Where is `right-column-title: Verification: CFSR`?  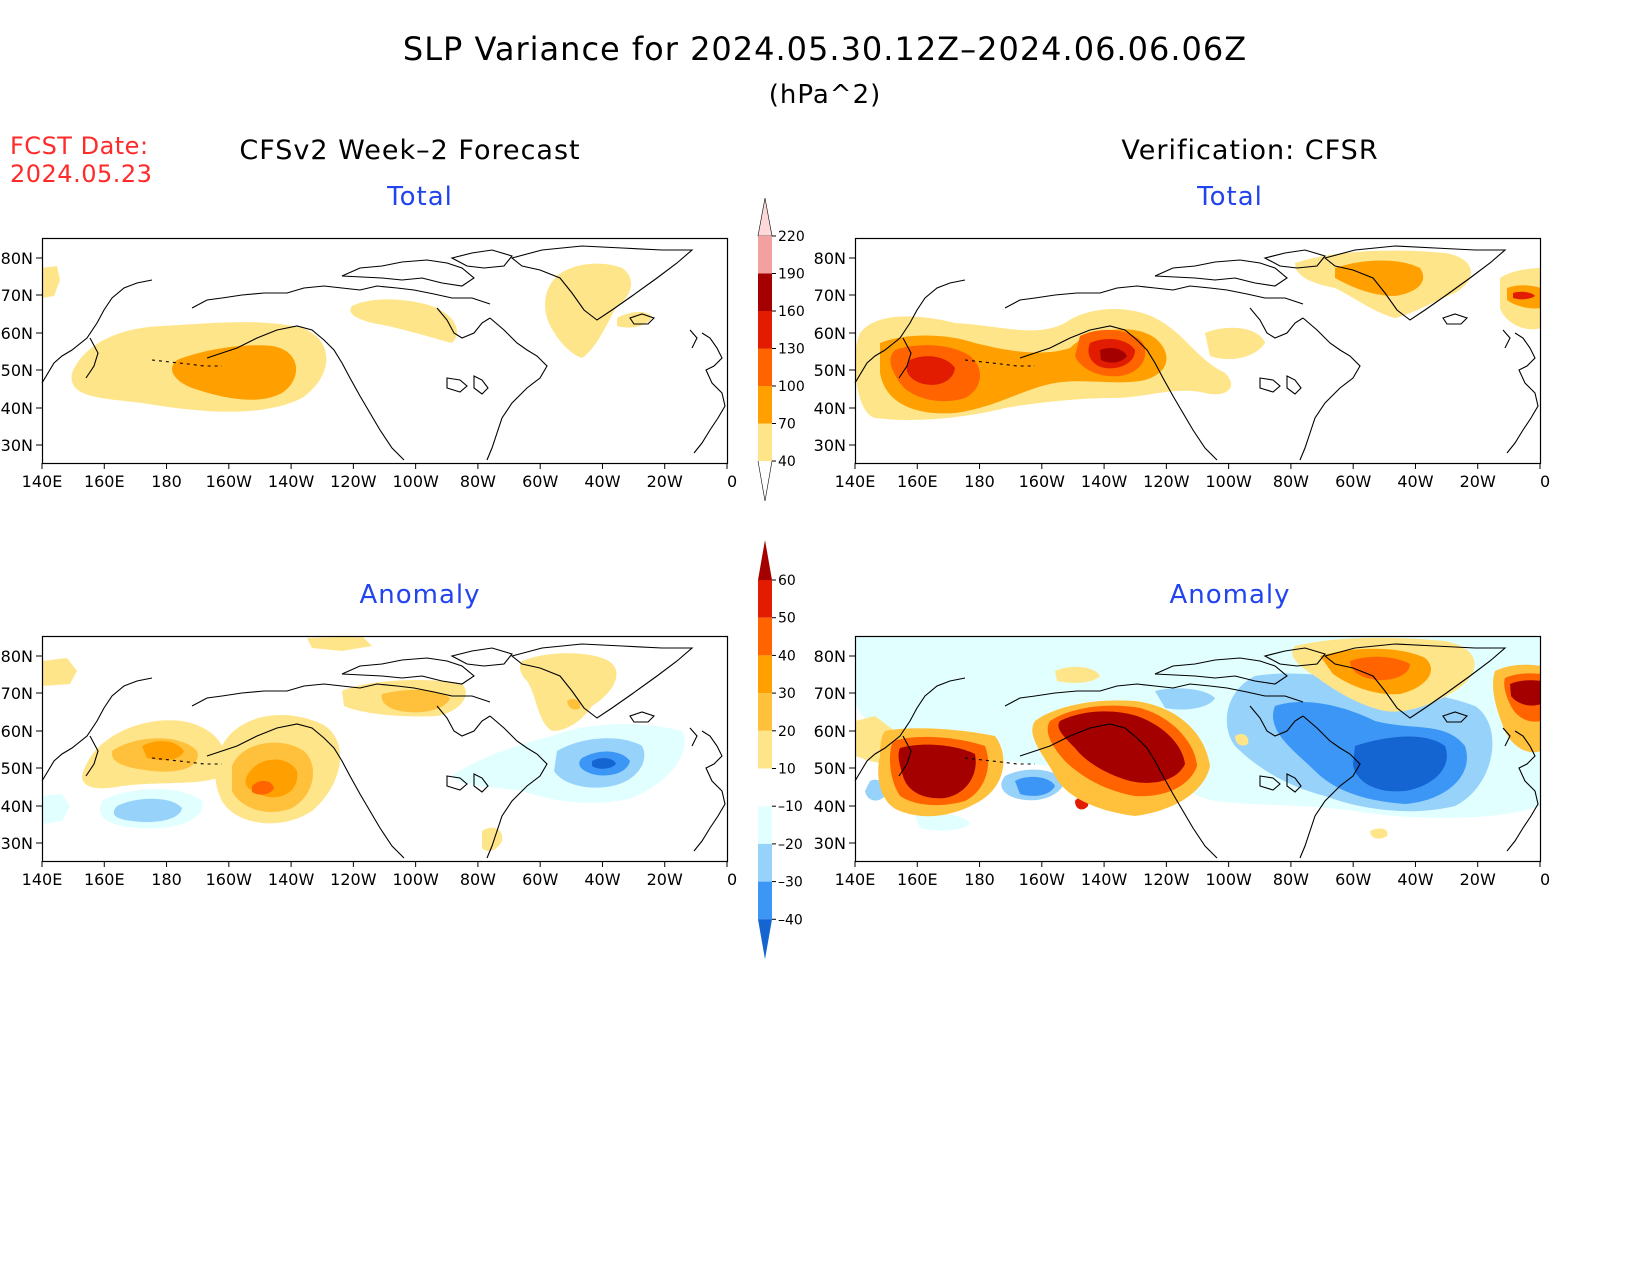 right-column-title: Verification: CFSR is located at coordinates (1250, 150).